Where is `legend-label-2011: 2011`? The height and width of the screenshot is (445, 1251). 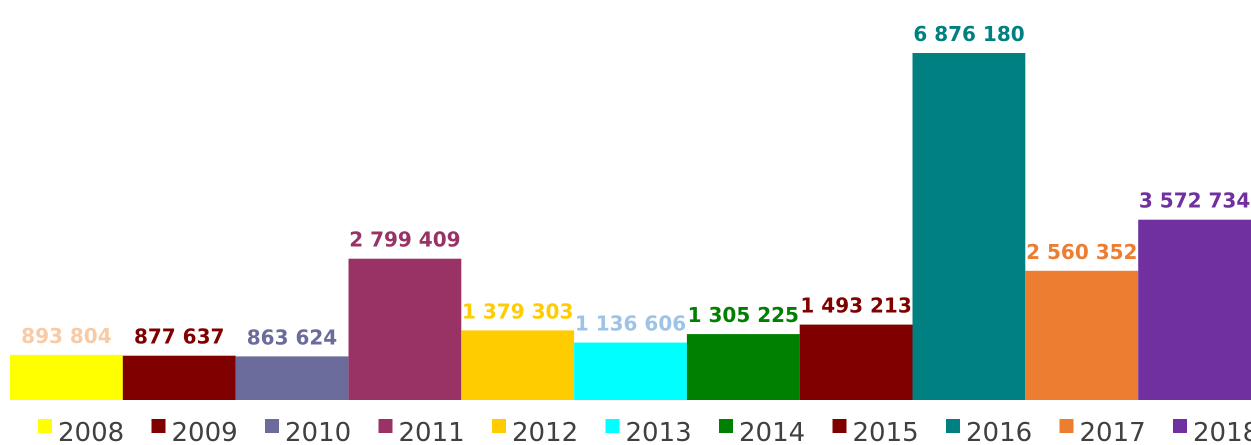 legend-label-2011: 2011 is located at coordinates (432, 431).